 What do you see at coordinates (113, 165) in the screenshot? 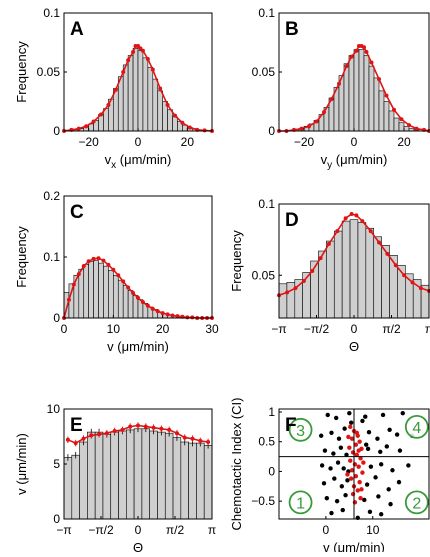
I see `x-axis-label-sub: x` at bounding box center [113, 165].